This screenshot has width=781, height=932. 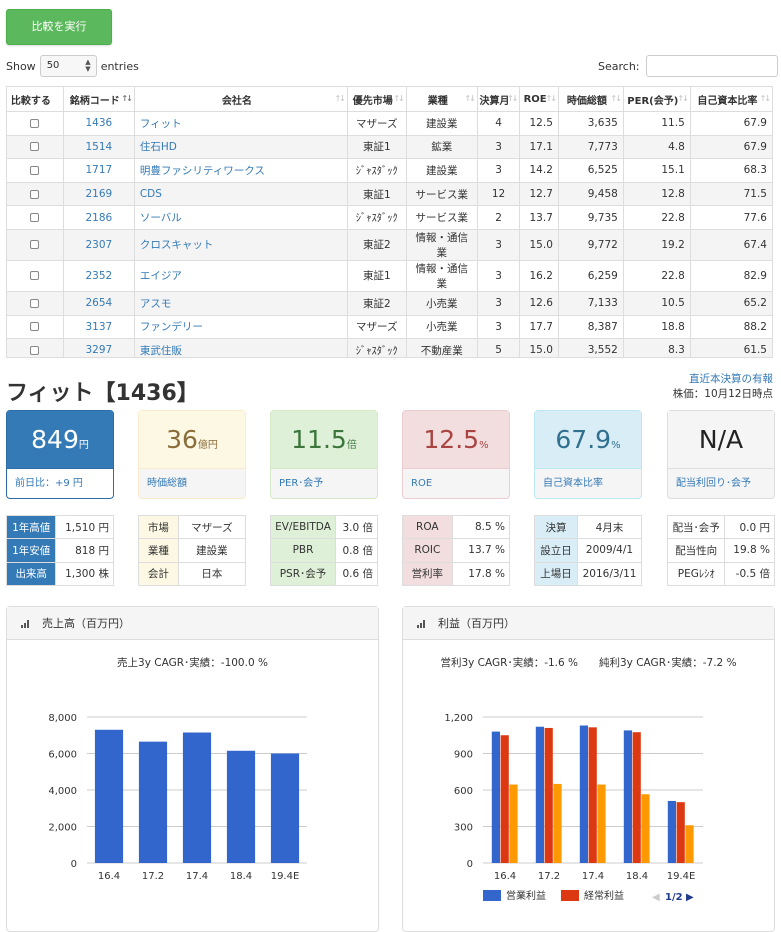 I want to click on stock-code-link: 1514, so click(x=99, y=146).